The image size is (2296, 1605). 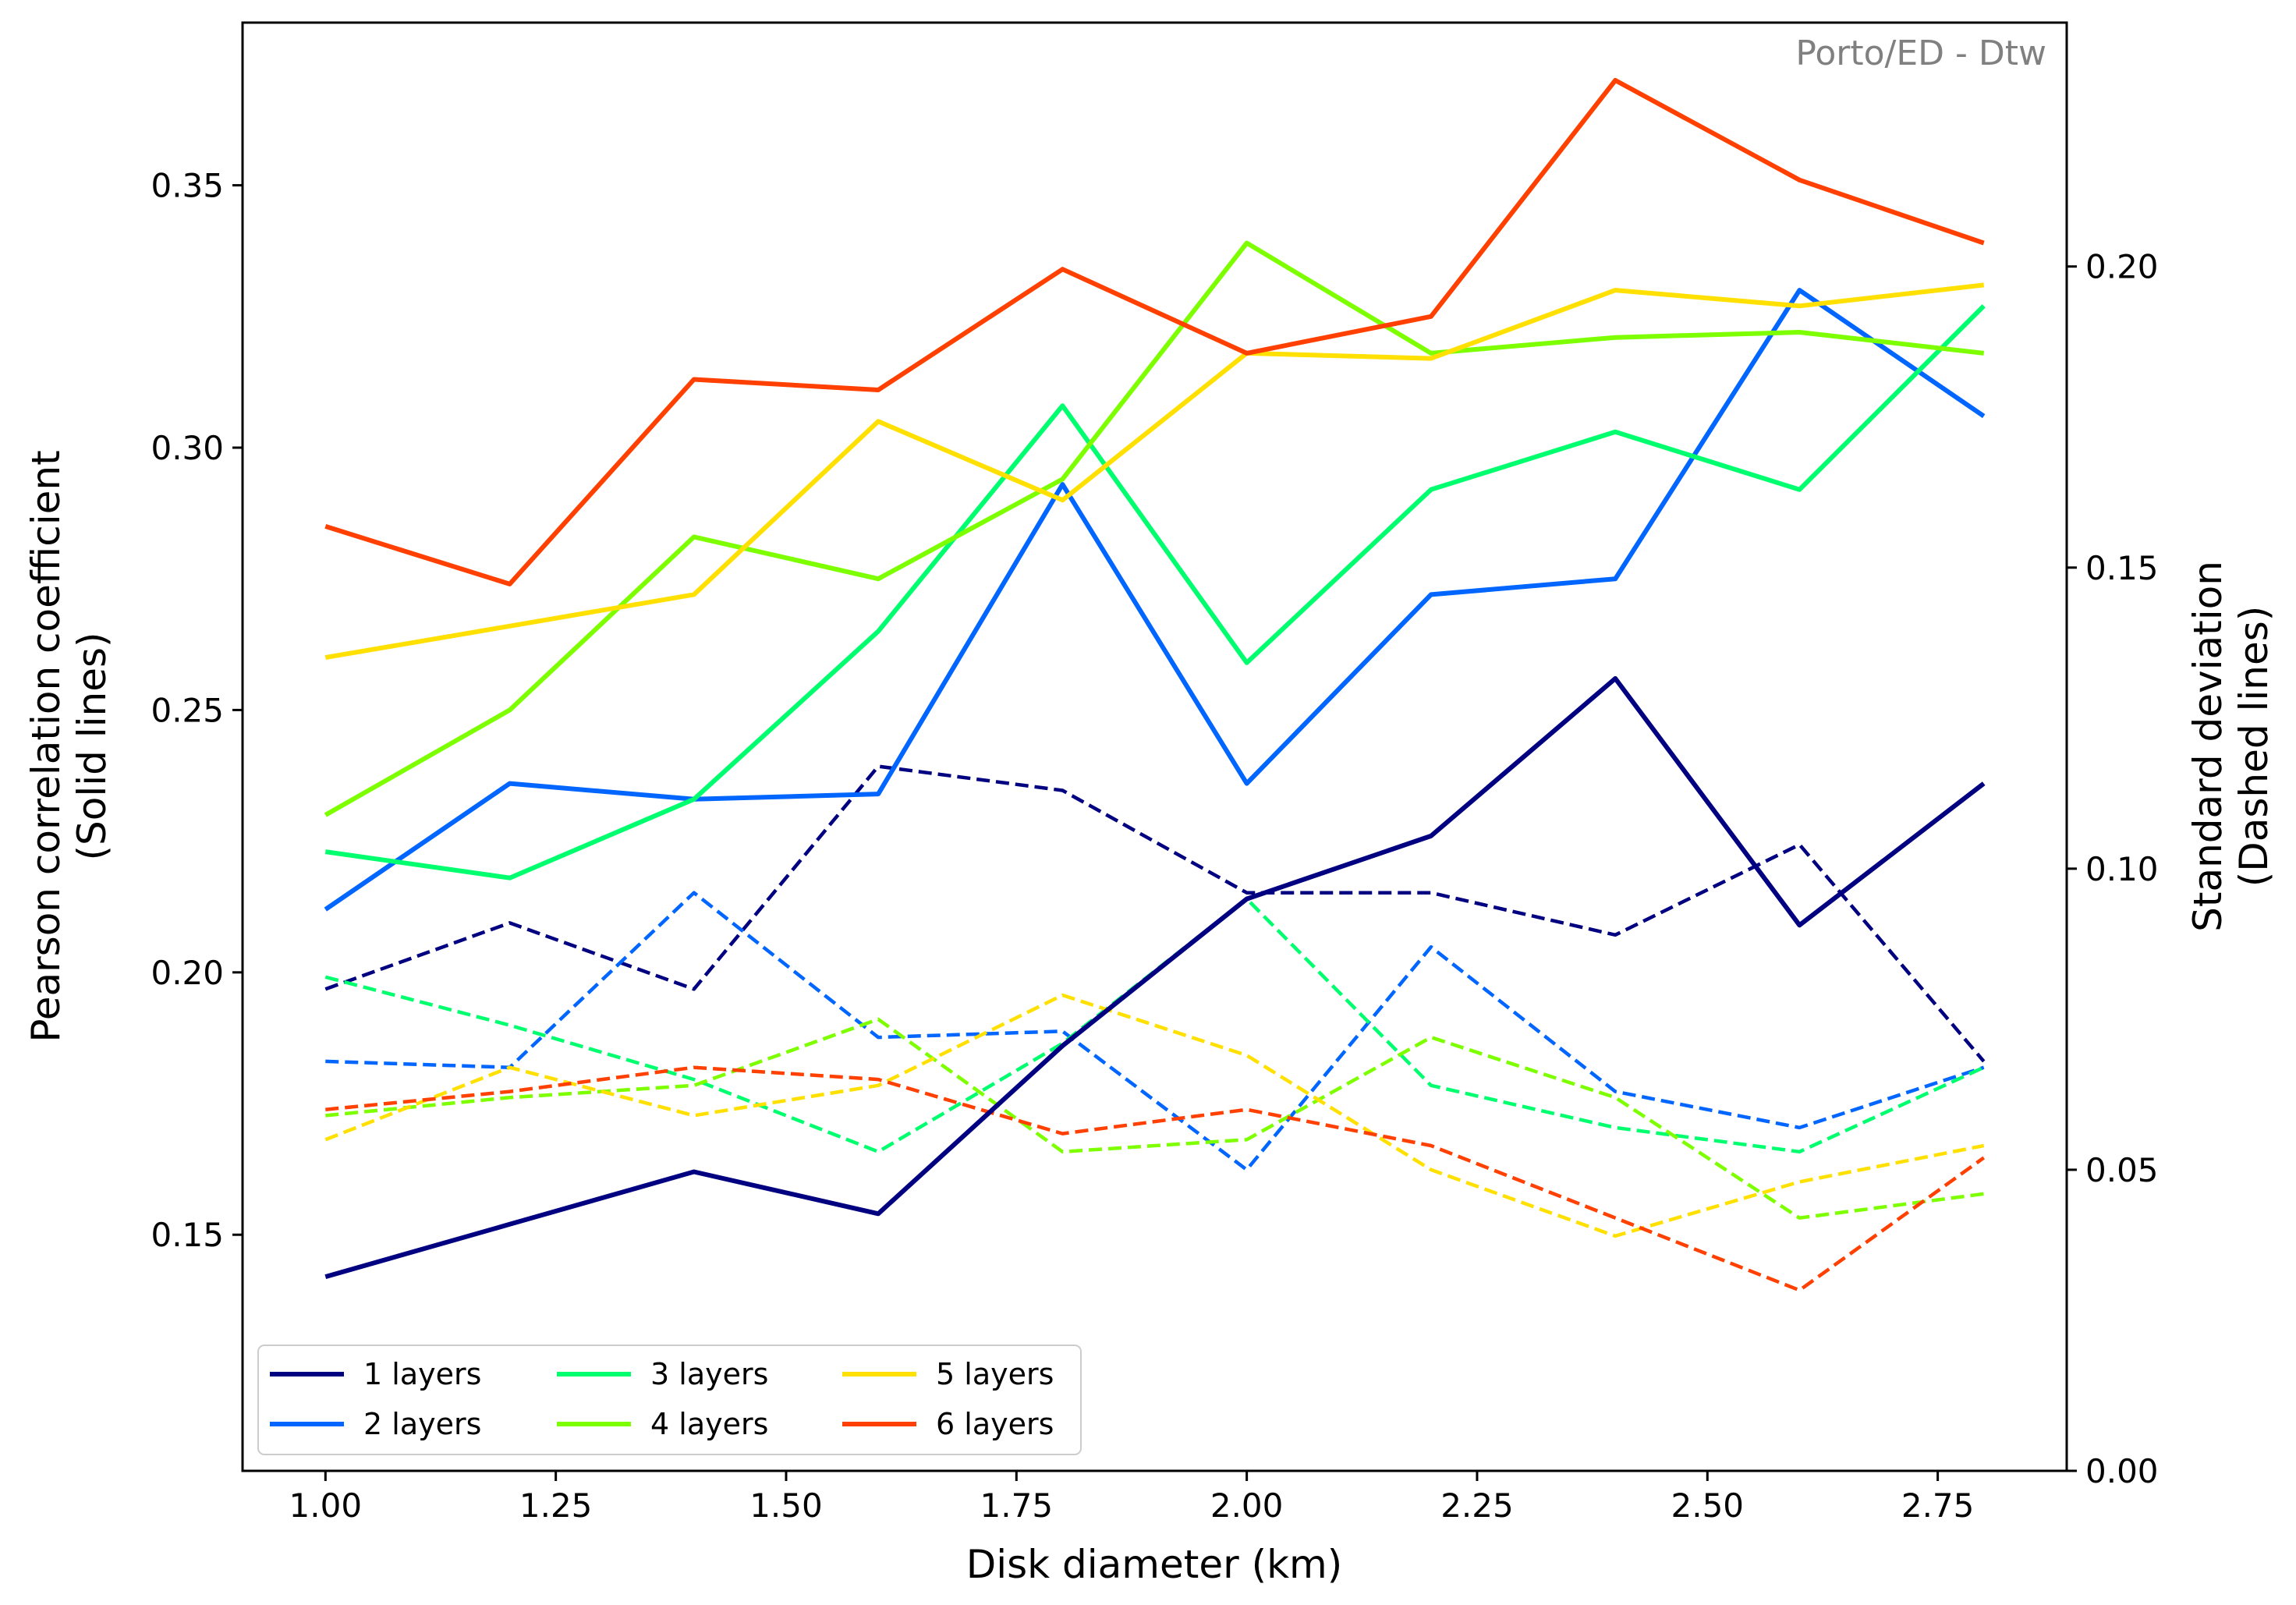 I want to click on y-left-tick-label: 0.35, so click(x=187, y=186).